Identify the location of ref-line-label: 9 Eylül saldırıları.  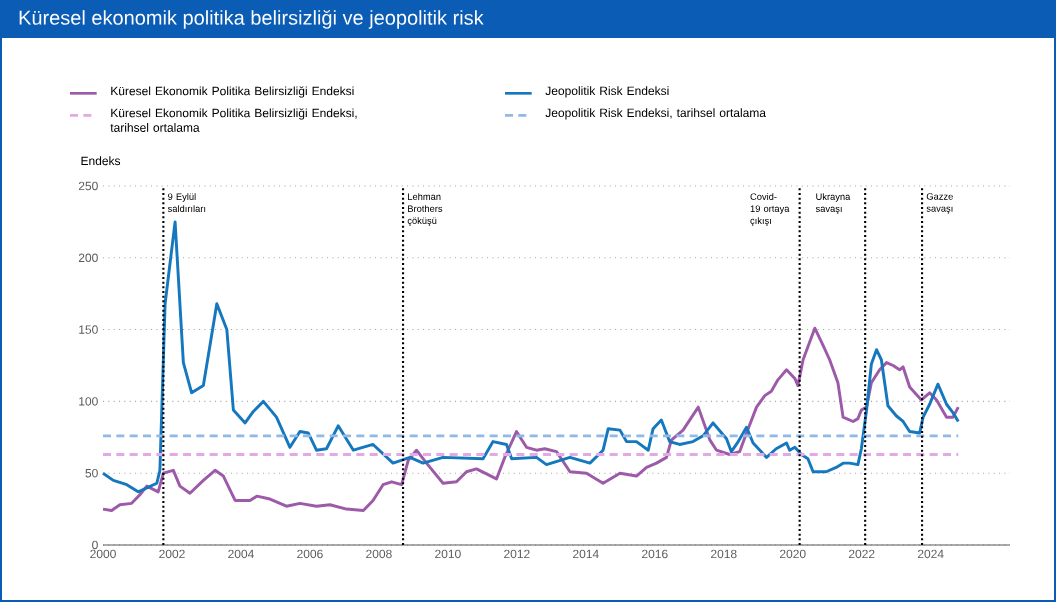
(186, 202).